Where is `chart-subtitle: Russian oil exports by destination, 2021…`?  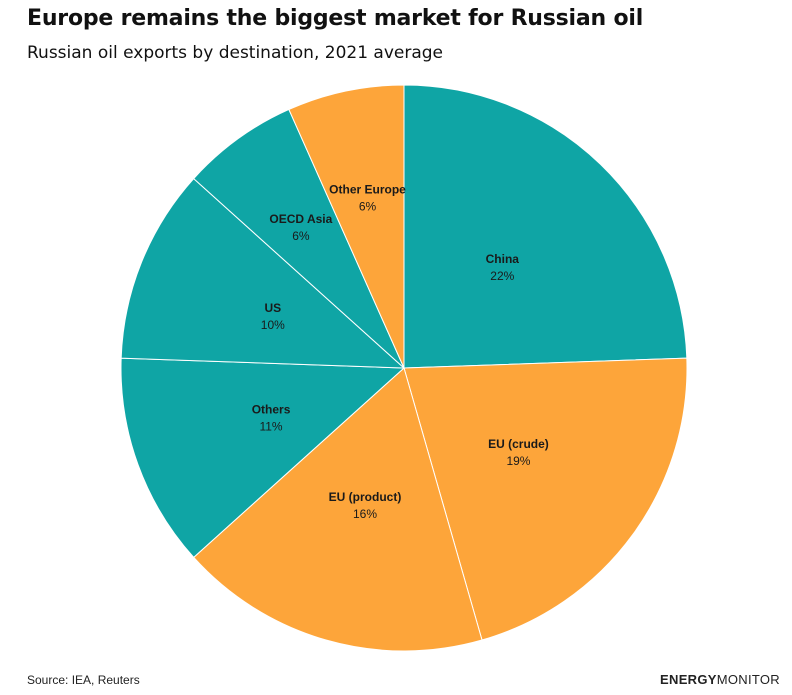
chart-subtitle: Russian oil exports by destination, 2021… is located at coordinates (235, 53).